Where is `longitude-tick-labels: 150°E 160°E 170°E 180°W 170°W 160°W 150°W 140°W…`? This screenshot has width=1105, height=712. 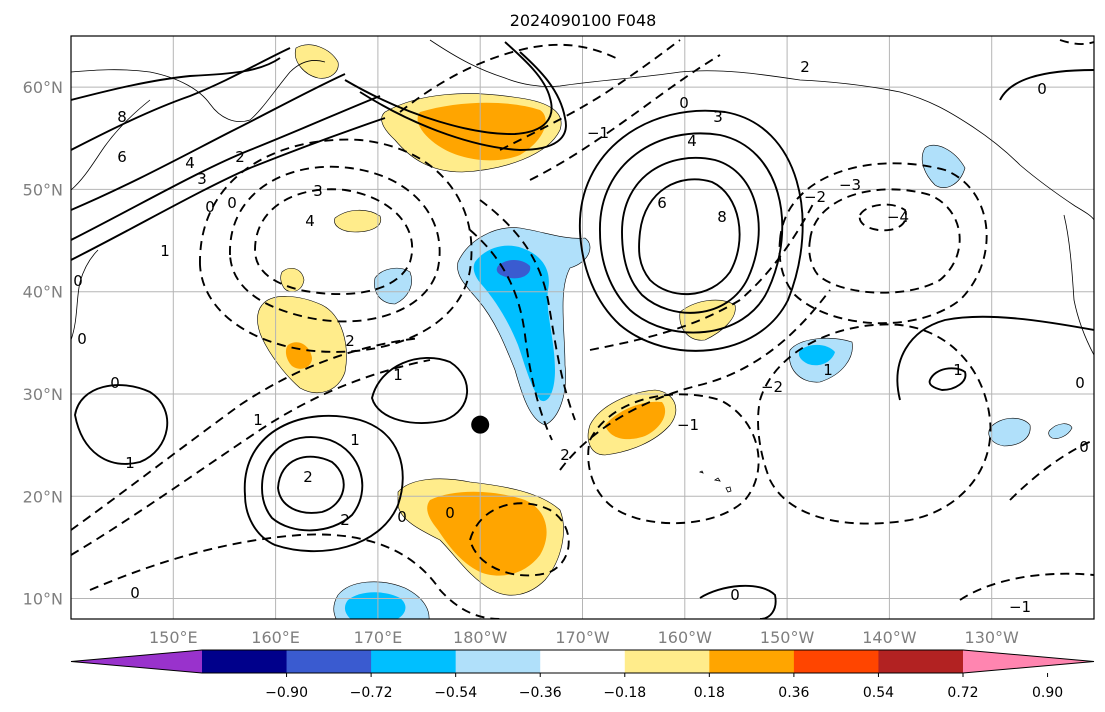 longitude-tick-labels: 150°E 160°E 170°E 180°W 170°W 160°W 150°W 140°W… is located at coordinates (584, 637).